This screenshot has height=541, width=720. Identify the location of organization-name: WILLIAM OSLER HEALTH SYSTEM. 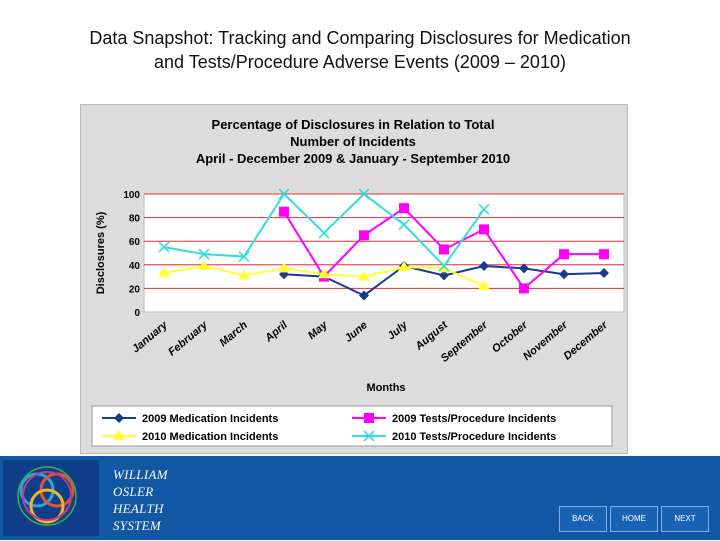
(140, 500).